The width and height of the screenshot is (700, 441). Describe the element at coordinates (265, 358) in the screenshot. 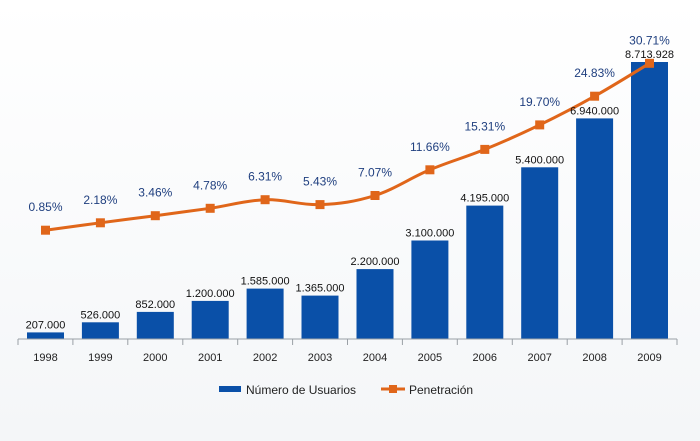

I see `x-tick-label-2002: 2002` at that location.